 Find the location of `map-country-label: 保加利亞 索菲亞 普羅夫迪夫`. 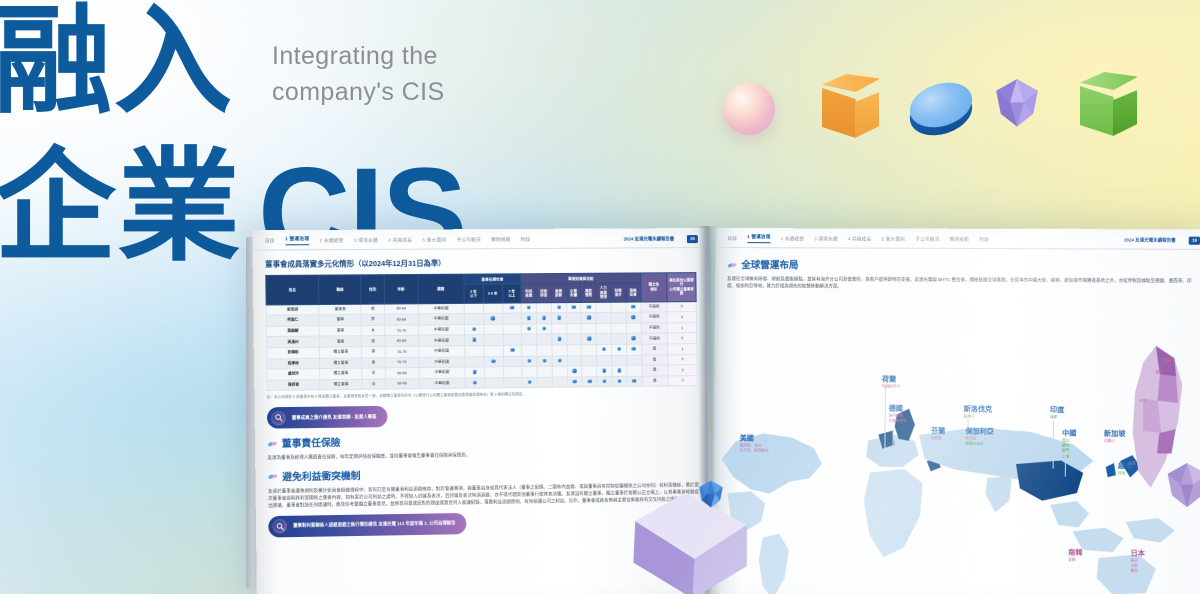

map-country-label: 保加利亞 索菲亞 普羅夫迪夫 is located at coordinates (979, 437).